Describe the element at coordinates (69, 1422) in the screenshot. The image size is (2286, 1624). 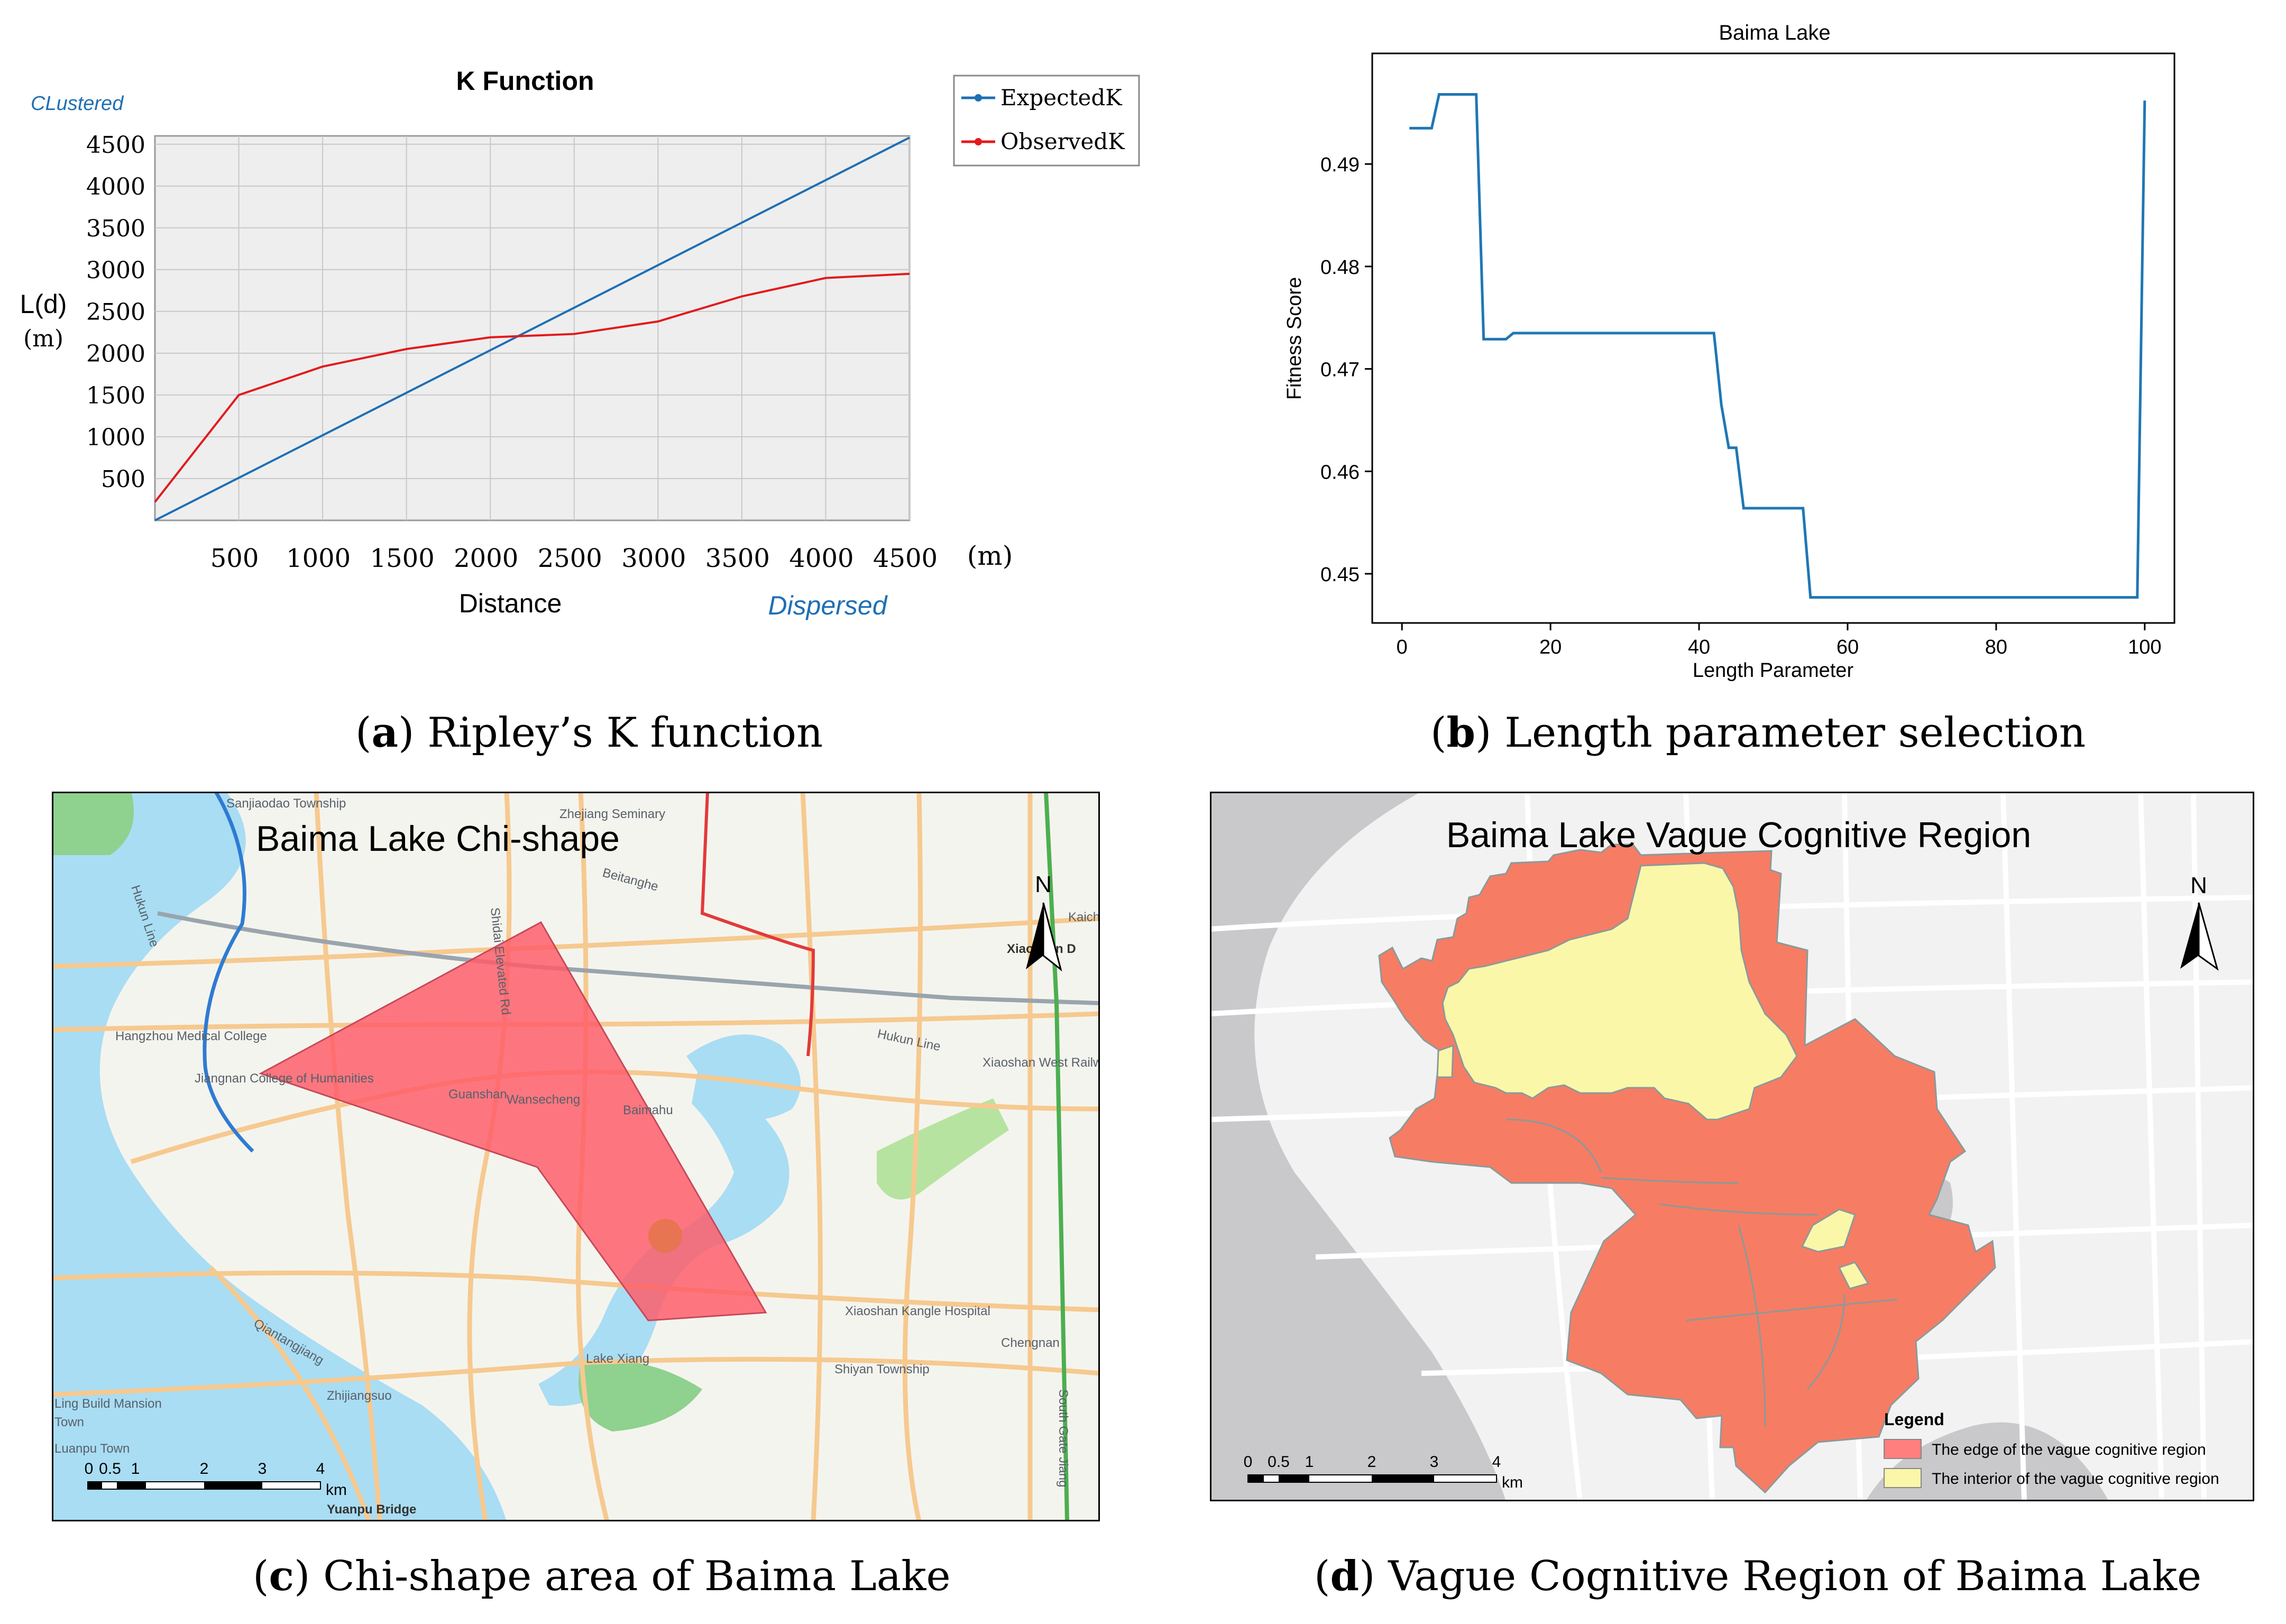
I see `svg-text: Town` at that location.